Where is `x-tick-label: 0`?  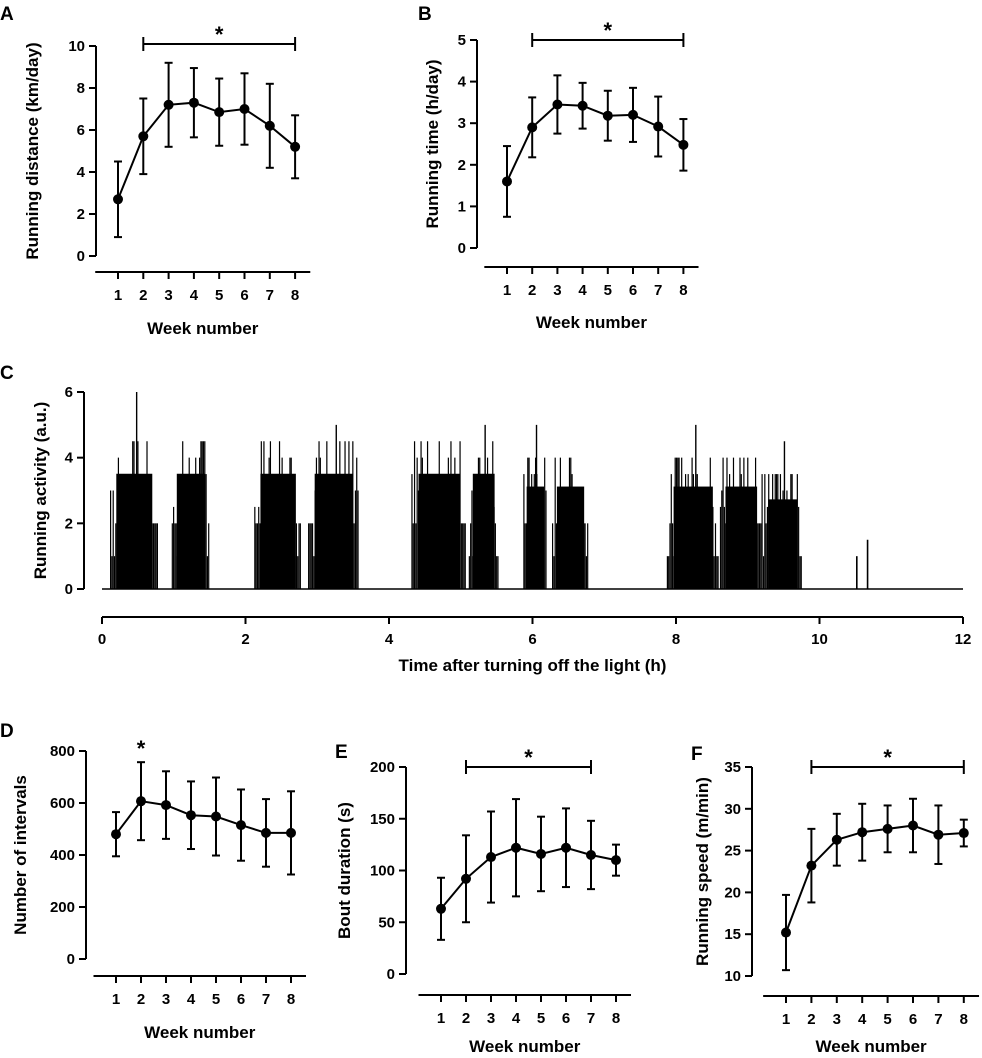
x-tick-label: 0 is located at coordinates (102, 639).